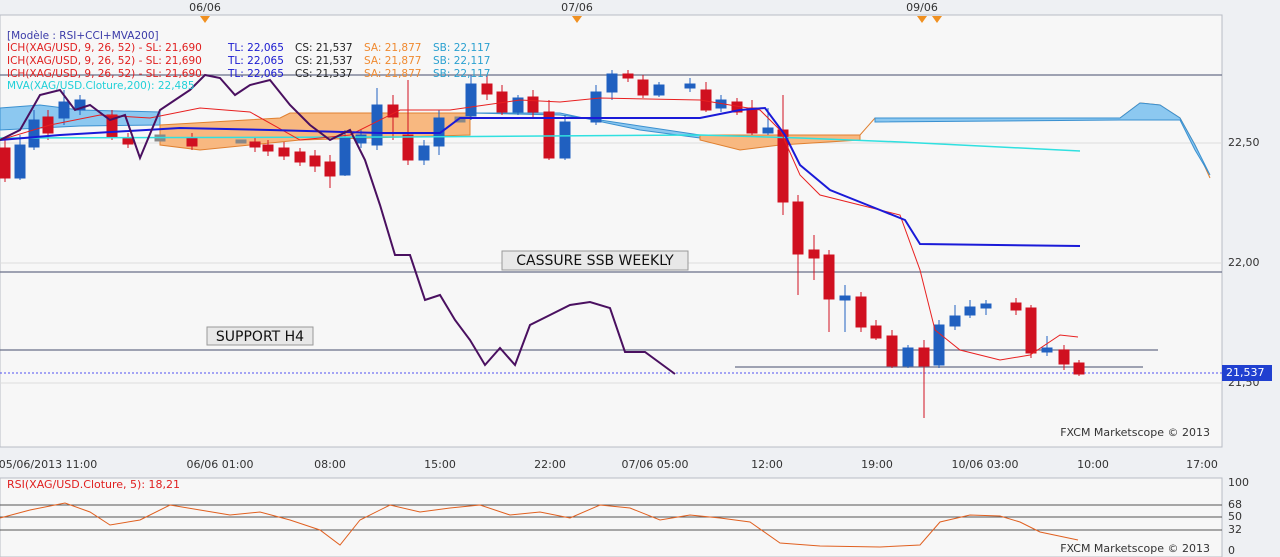 This screenshot has width=1280, height=557. I want to click on rsi-line, so click(539, 525).